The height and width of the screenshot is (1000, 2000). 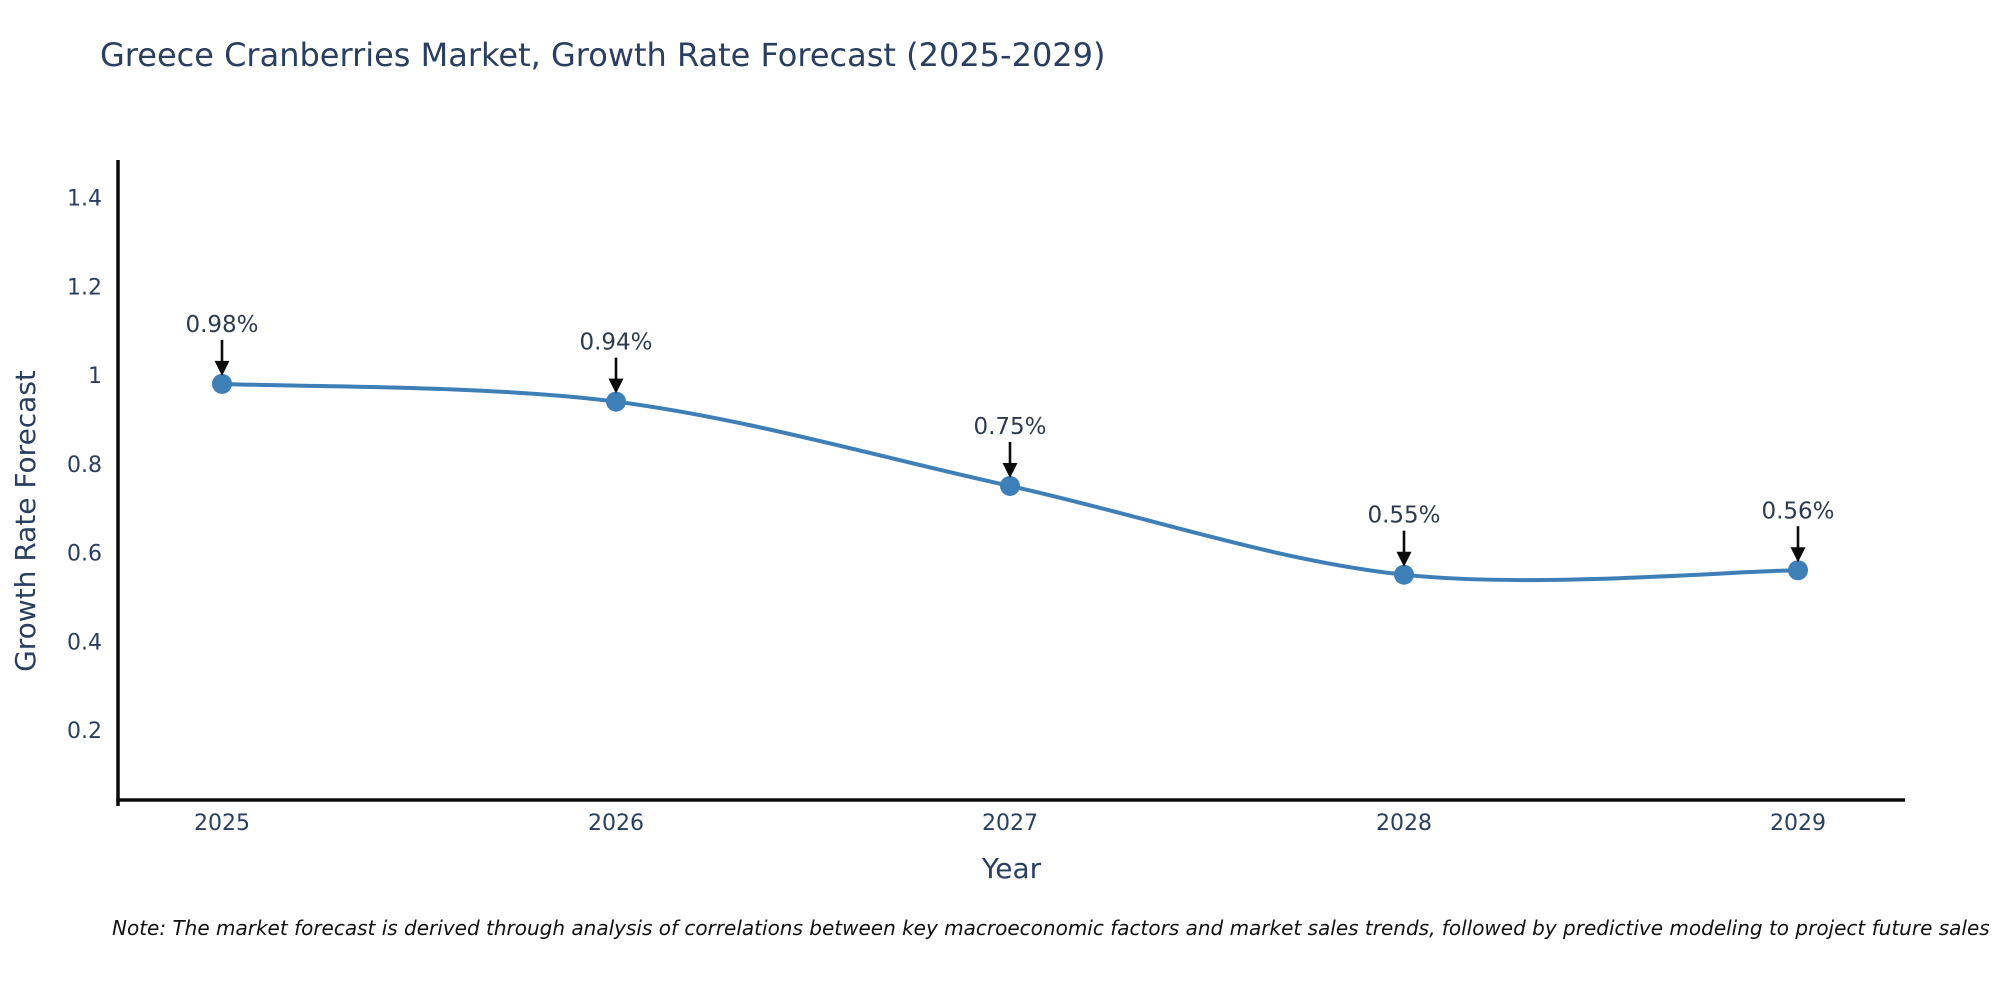 What do you see at coordinates (84, 287) in the screenshot?
I see `y-tick-label: 1.2` at bounding box center [84, 287].